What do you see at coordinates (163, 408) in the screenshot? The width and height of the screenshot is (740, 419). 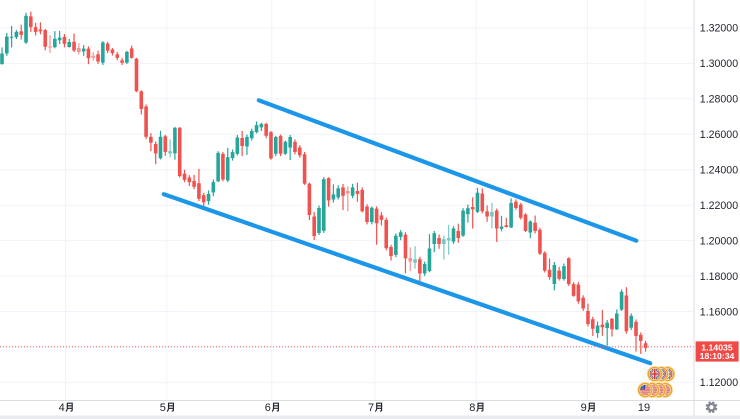 I see `svg-text: 5` at bounding box center [163, 408].